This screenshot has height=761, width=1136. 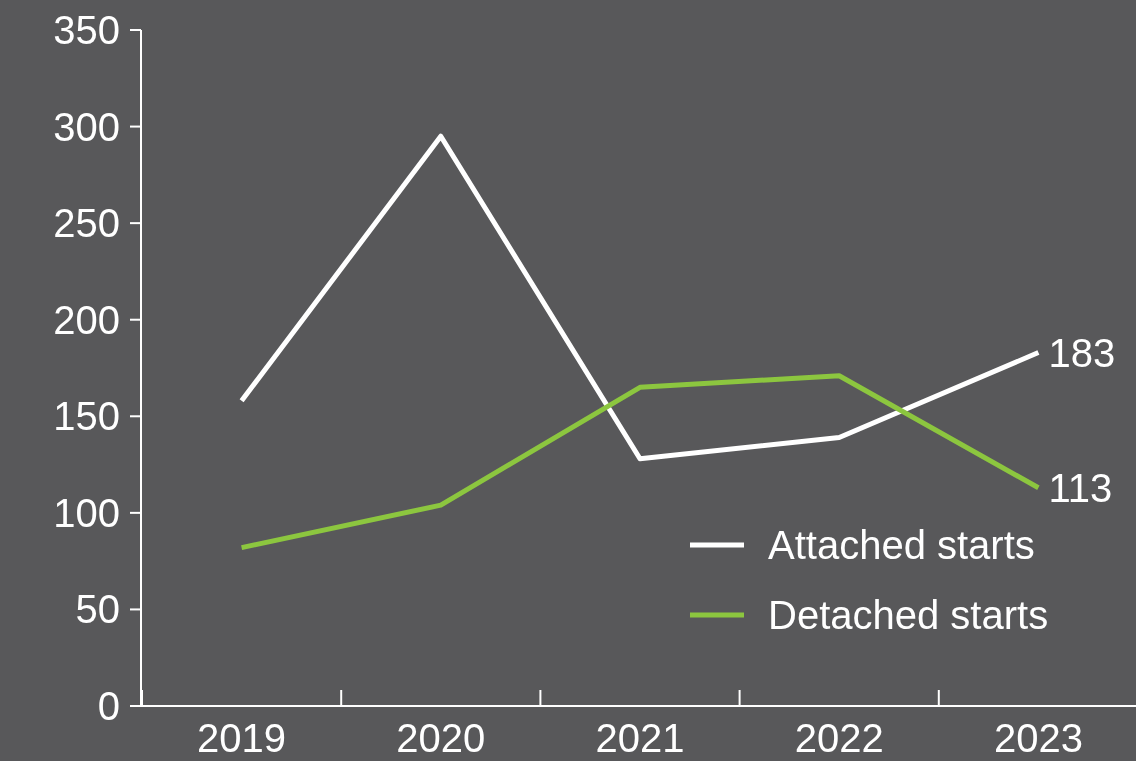 I want to click on data-label: 183, so click(x=1082, y=352).